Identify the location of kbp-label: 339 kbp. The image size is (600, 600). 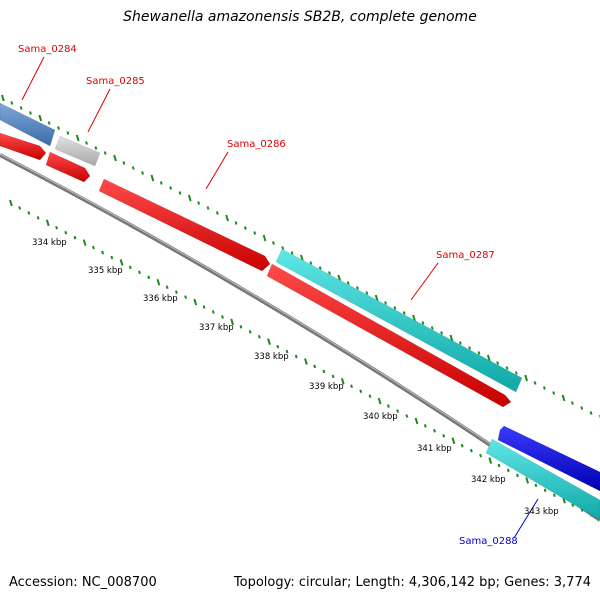
(326, 387).